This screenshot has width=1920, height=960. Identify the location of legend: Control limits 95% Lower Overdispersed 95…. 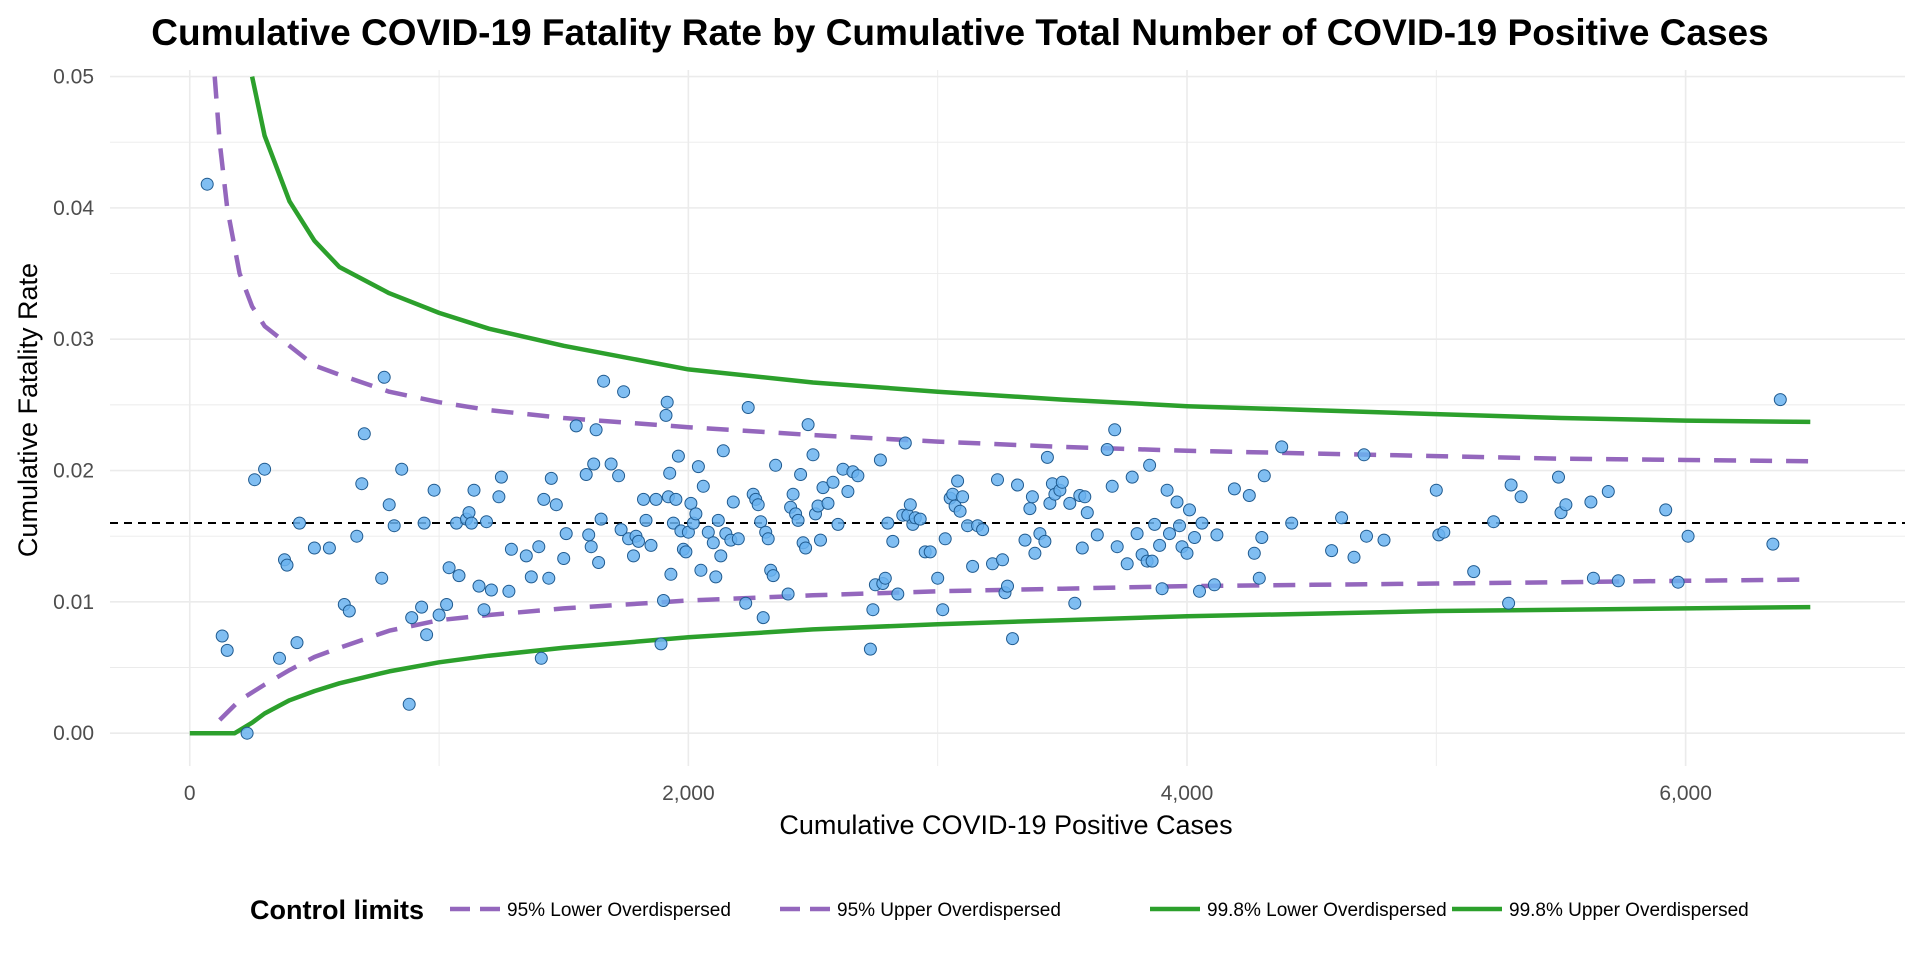
(999, 910).